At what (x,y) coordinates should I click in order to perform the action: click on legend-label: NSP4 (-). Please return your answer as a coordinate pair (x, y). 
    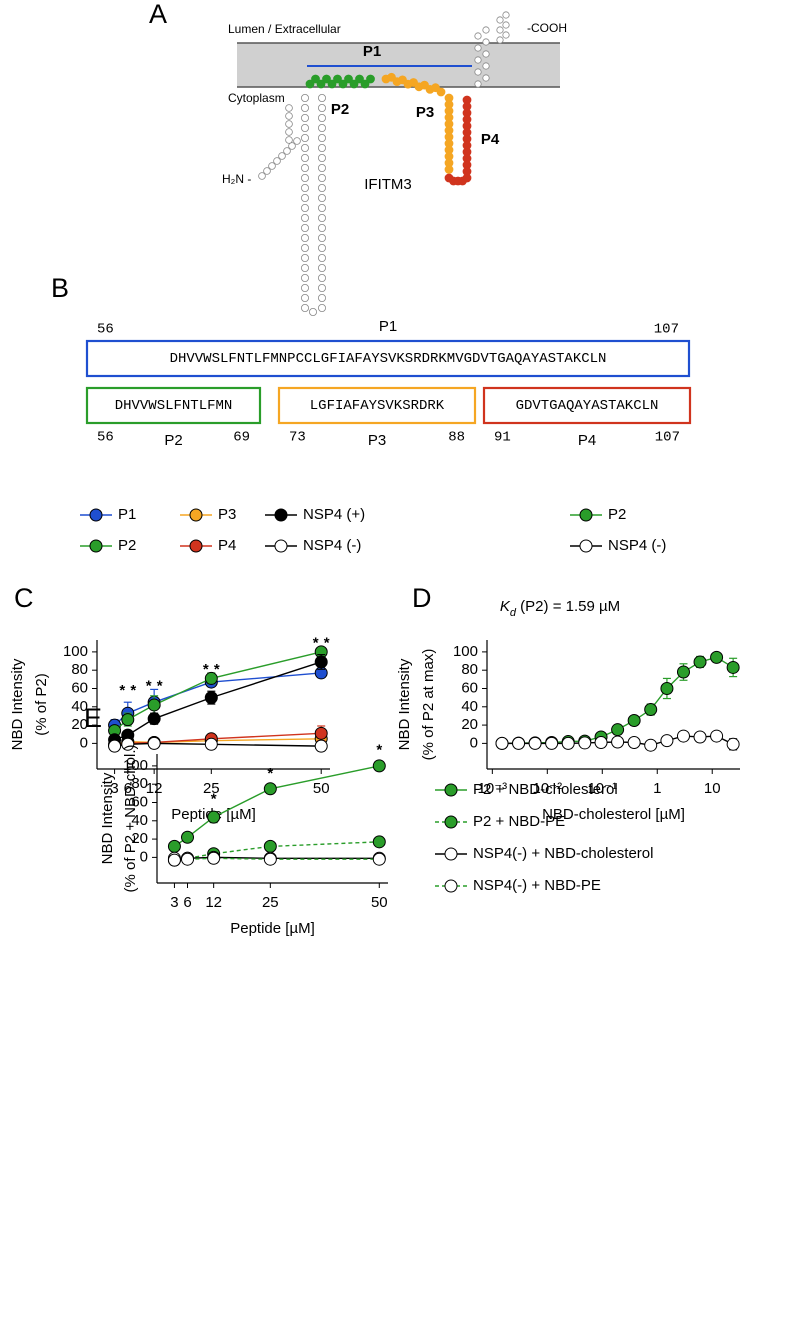
    Looking at the image, I should click on (332, 545).